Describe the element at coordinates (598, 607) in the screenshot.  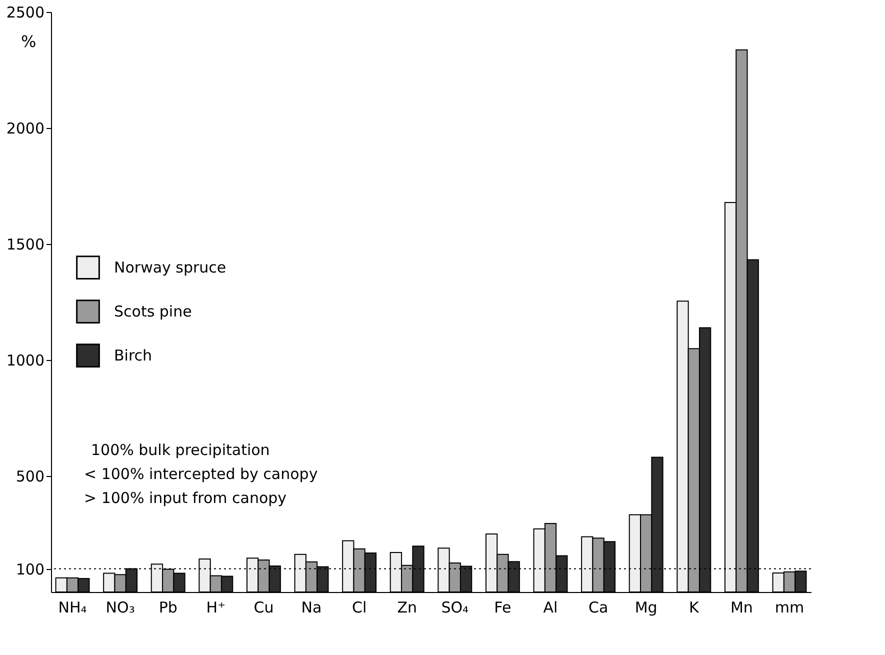
I see `x-tick-label: Ca` at that location.